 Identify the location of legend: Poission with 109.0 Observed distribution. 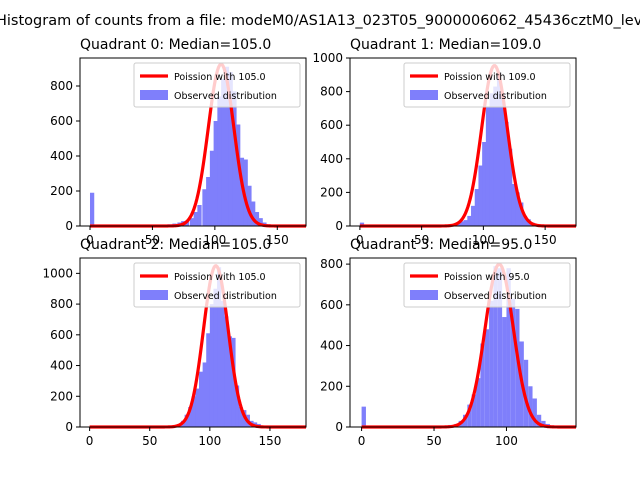
(487, 85).